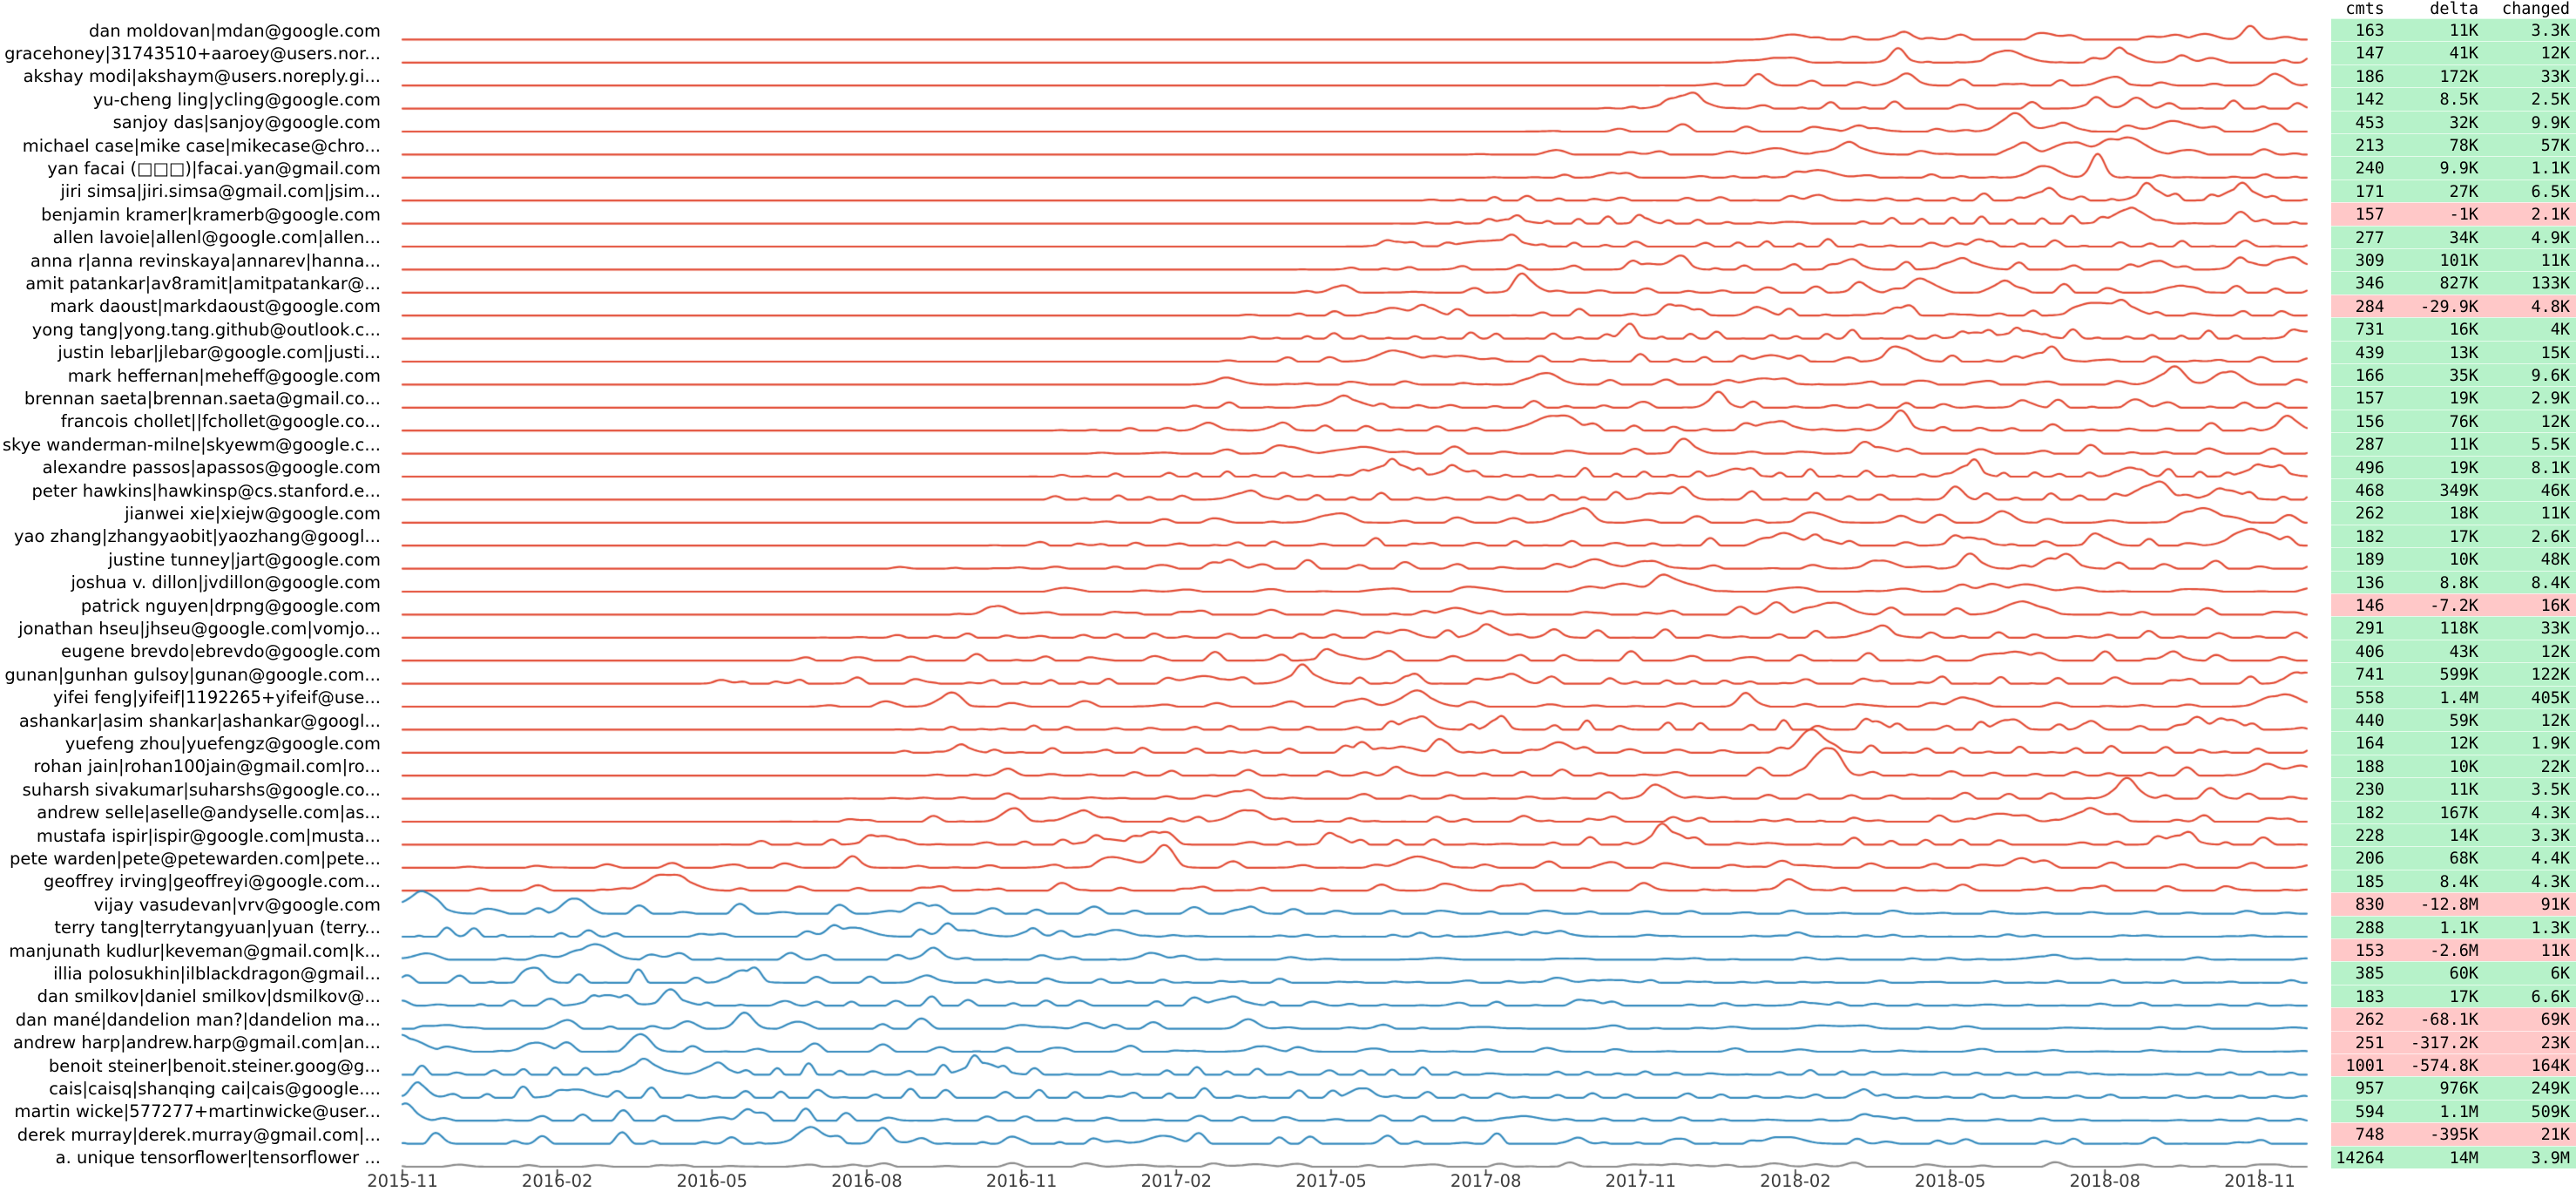 This screenshot has height=1192, width=2576. I want to click on x-tick-label: 2018-08, so click(2105, 1181).